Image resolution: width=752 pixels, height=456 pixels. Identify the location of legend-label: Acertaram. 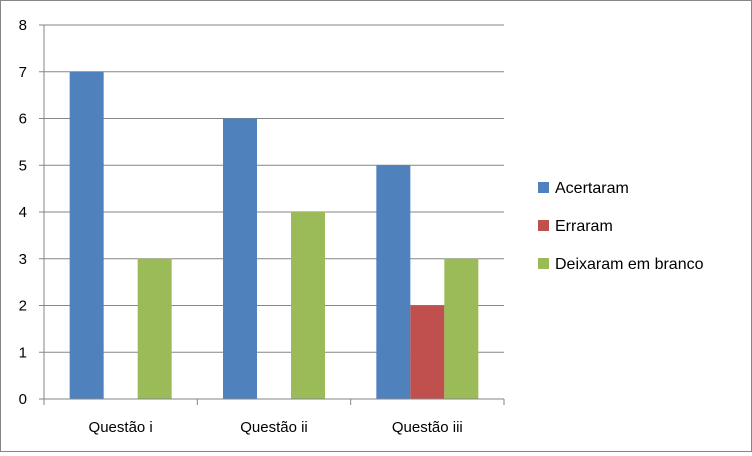
(592, 188).